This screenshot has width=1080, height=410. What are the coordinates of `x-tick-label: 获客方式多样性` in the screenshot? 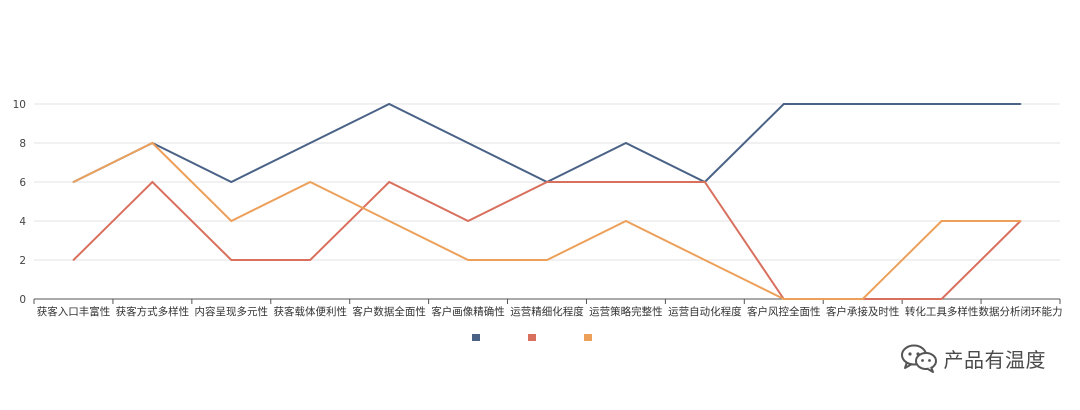 It's located at (153, 311).